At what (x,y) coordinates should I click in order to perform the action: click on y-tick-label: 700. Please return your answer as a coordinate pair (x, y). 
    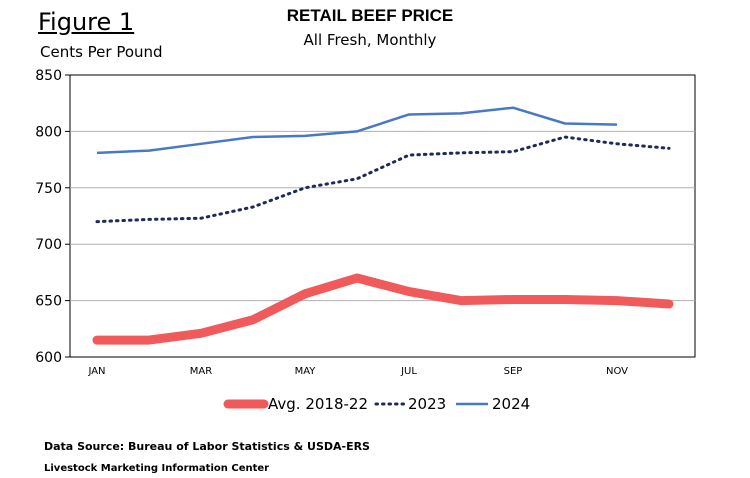
    Looking at the image, I should click on (48, 245).